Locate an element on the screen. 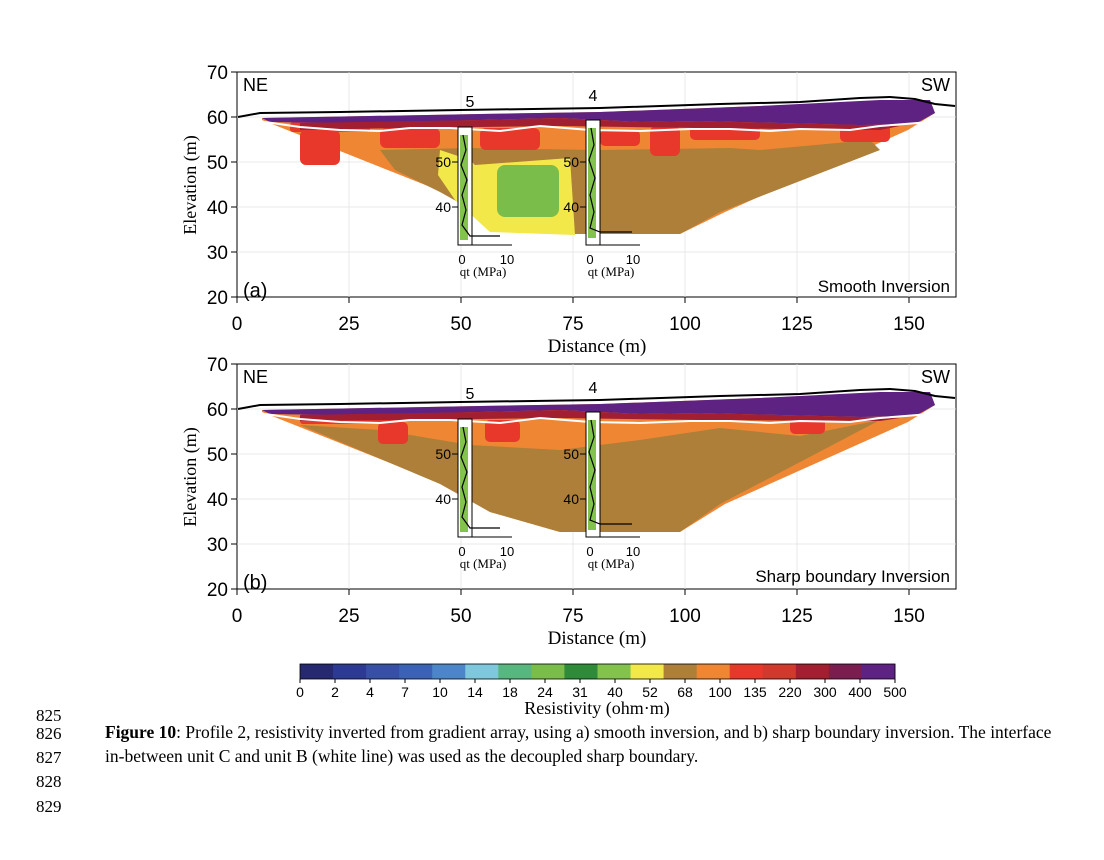 Image resolution: width=1104 pixels, height=860 pixels. svg-text: 25 is located at coordinates (348, 324).